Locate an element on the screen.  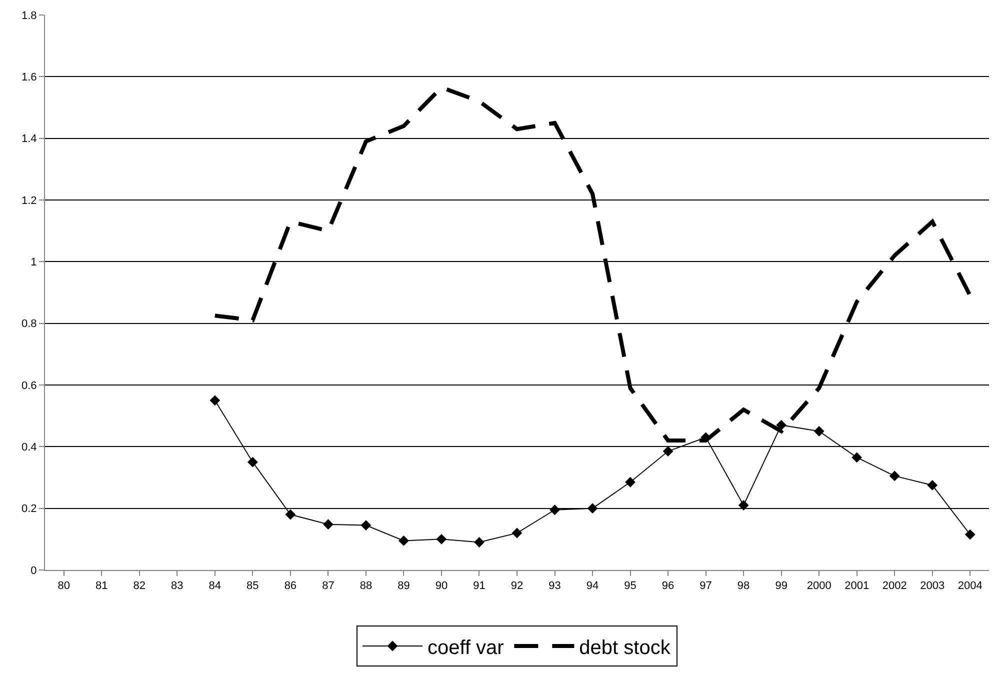
x-tick-label: 92 is located at coordinates (517, 586).